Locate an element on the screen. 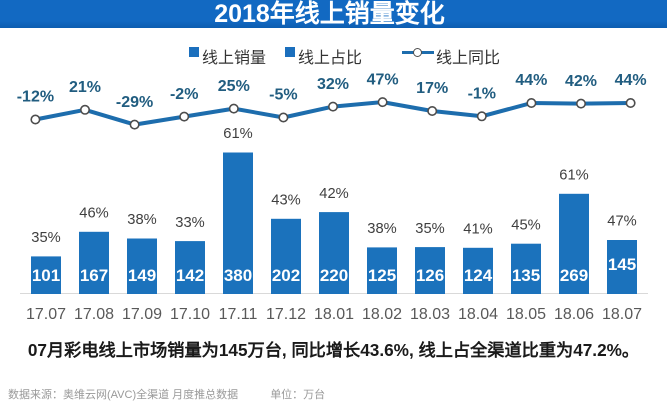 The width and height of the screenshot is (667, 404). svg-text: 21% is located at coordinates (85, 87).